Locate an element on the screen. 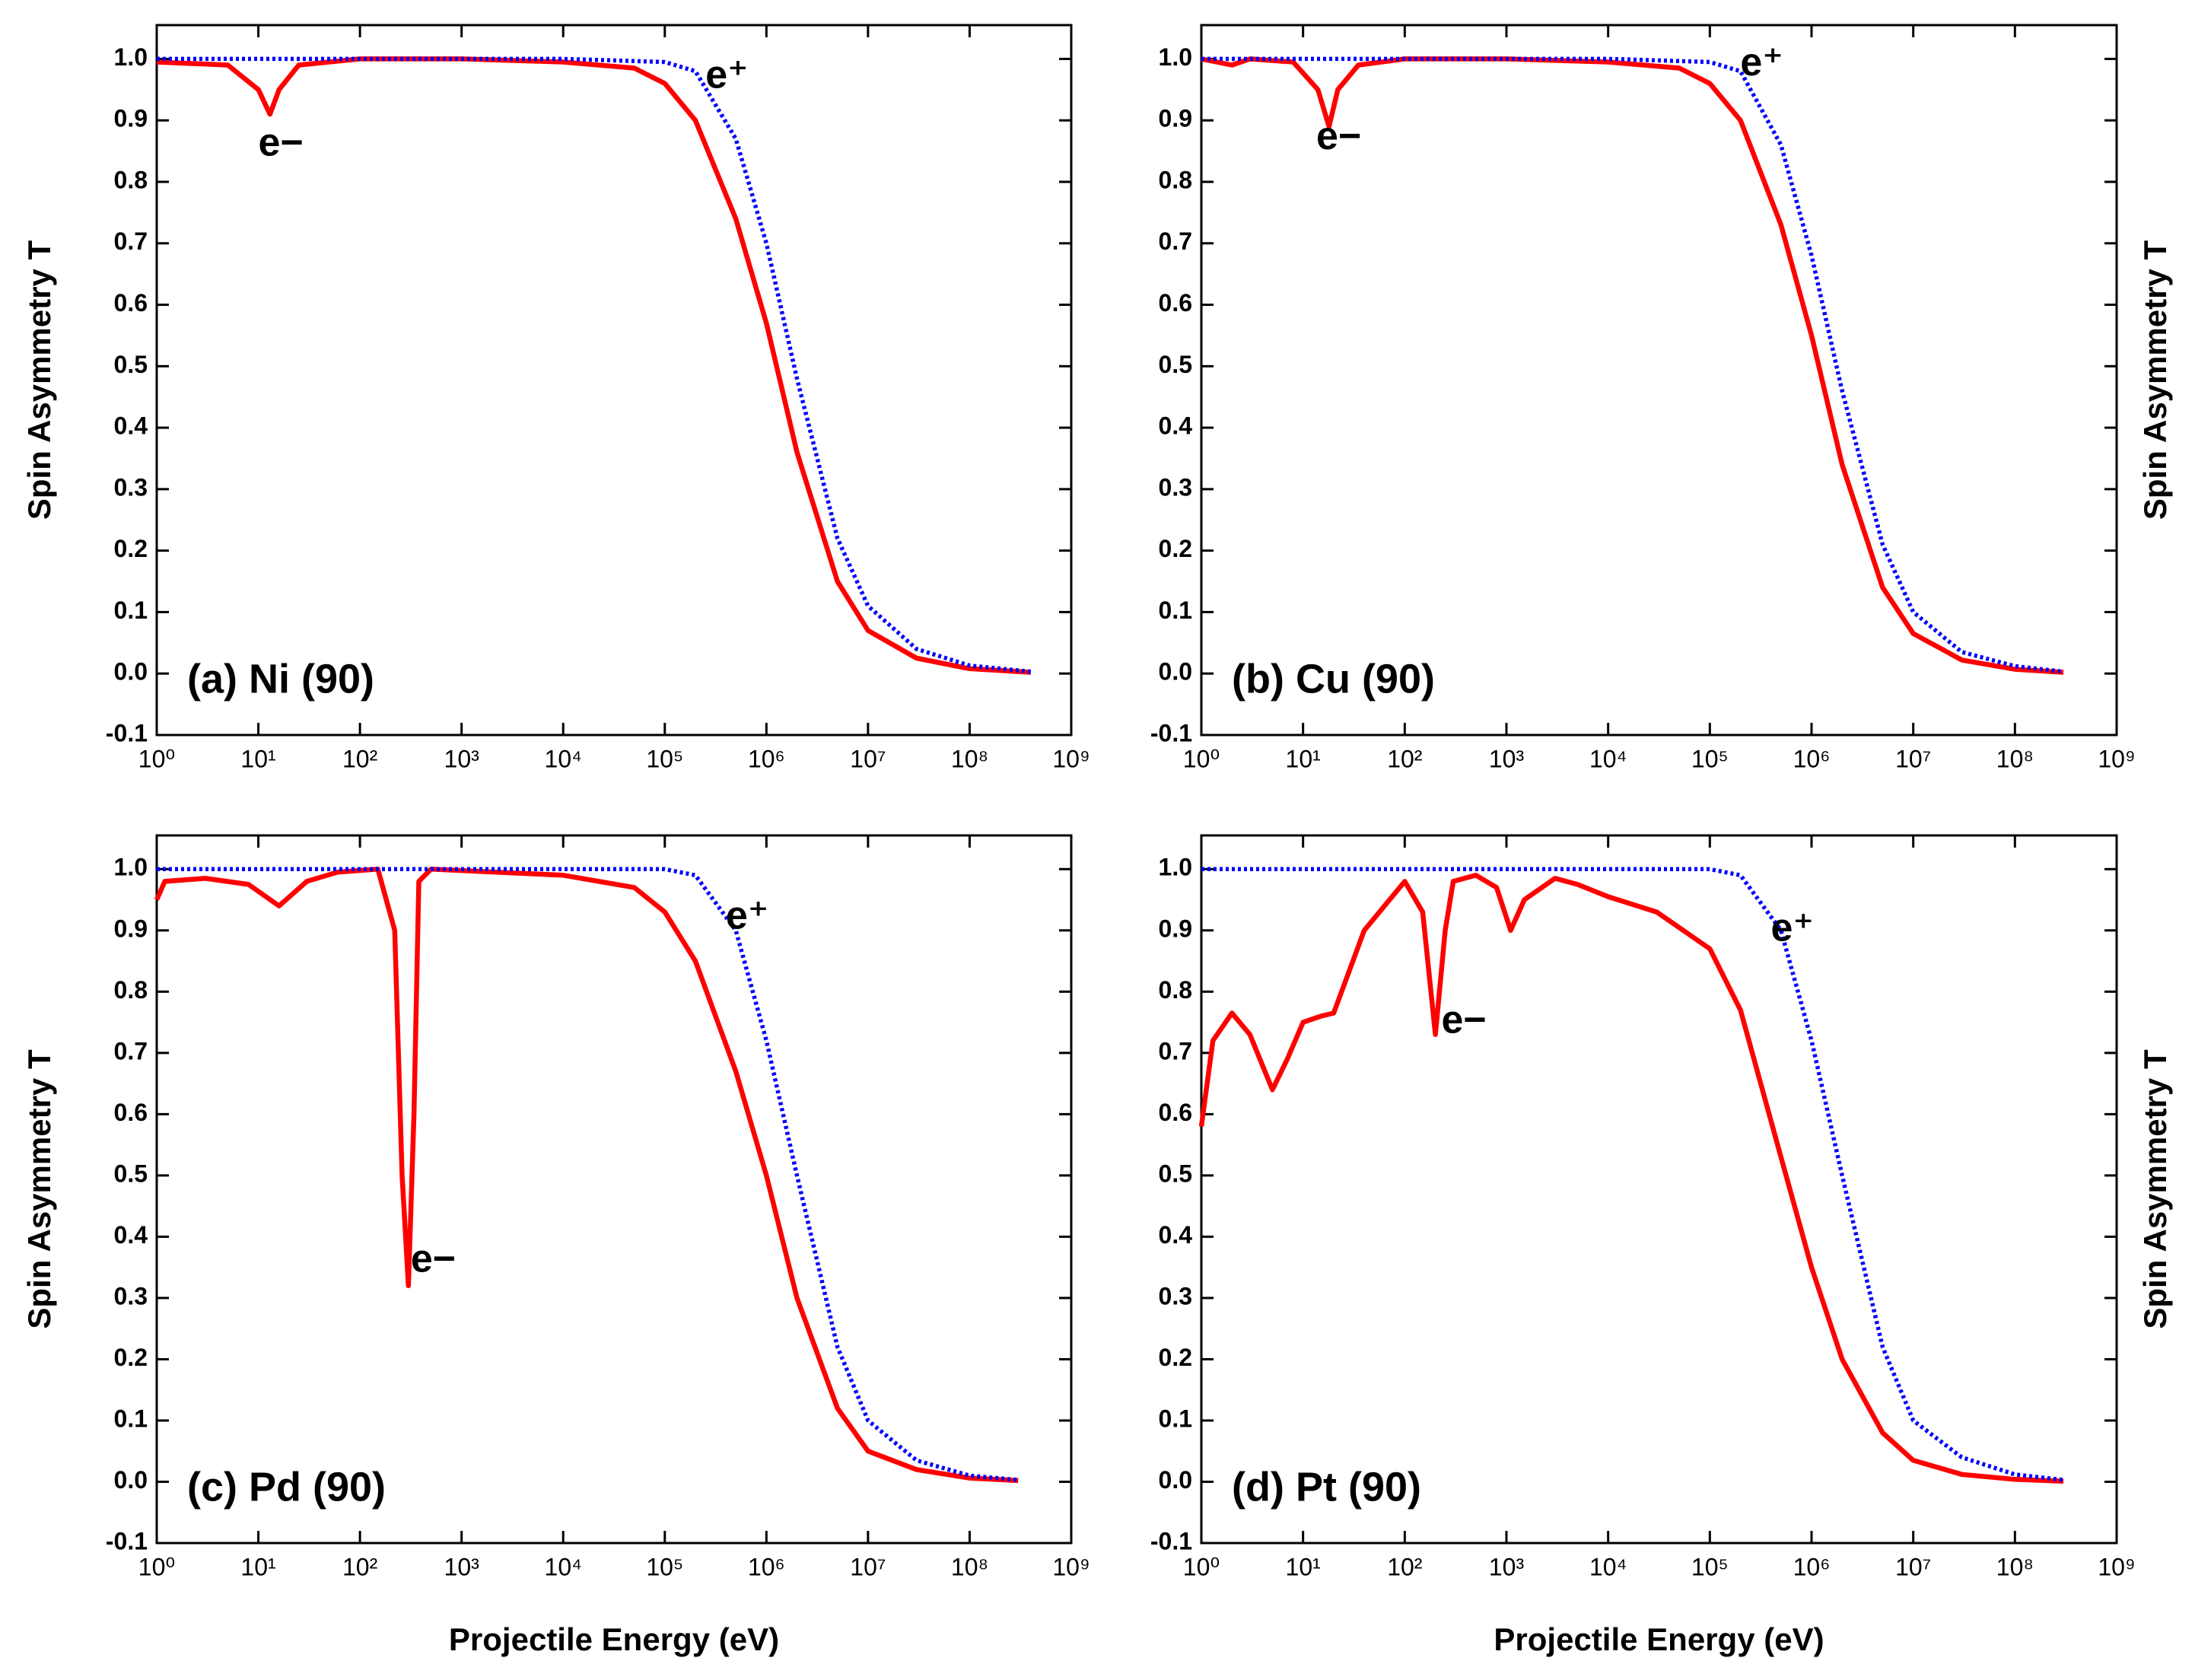 The height and width of the screenshot is (1680, 2195). panel-label: (a) Ni (90) is located at coordinates (280, 679).